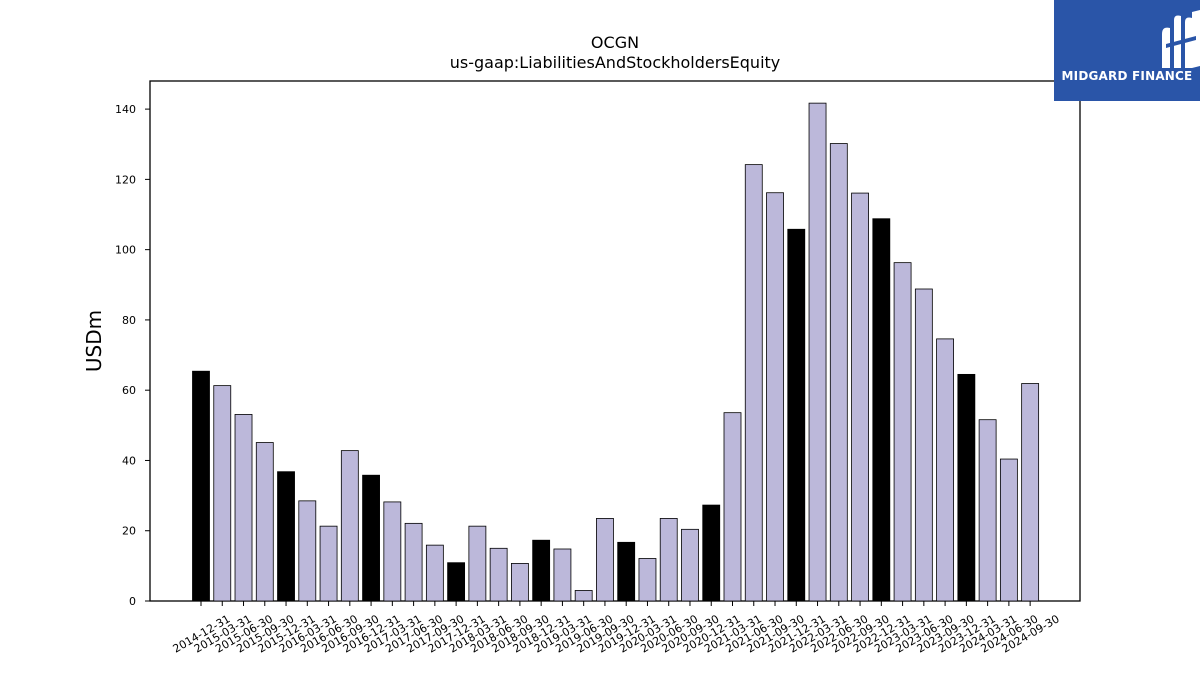  I want to click on y-tick-label: 120, so click(125, 179).